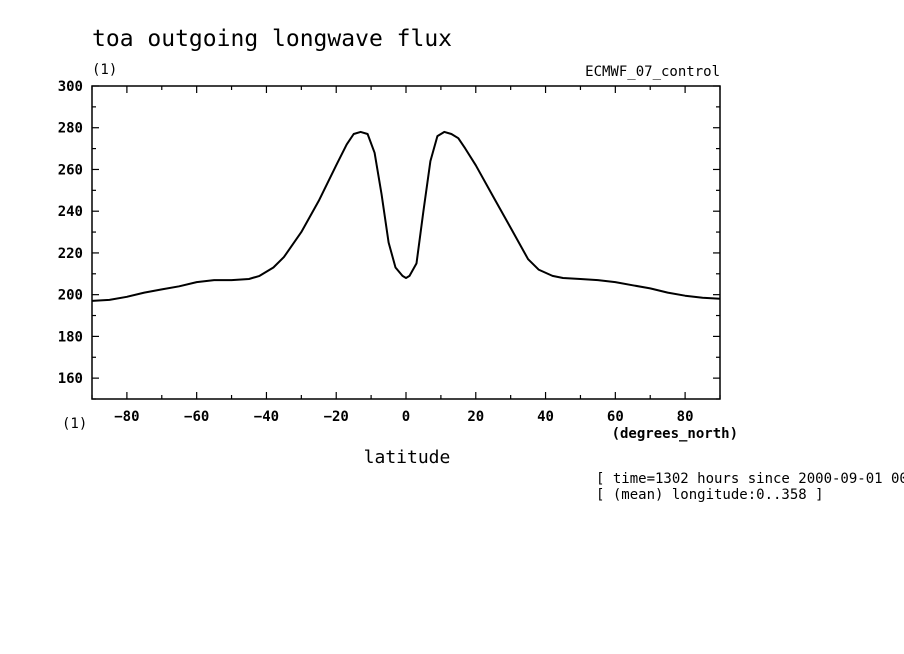  What do you see at coordinates (615, 417) in the screenshot?
I see `x-tick-label: 60` at bounding box center [615, 417].